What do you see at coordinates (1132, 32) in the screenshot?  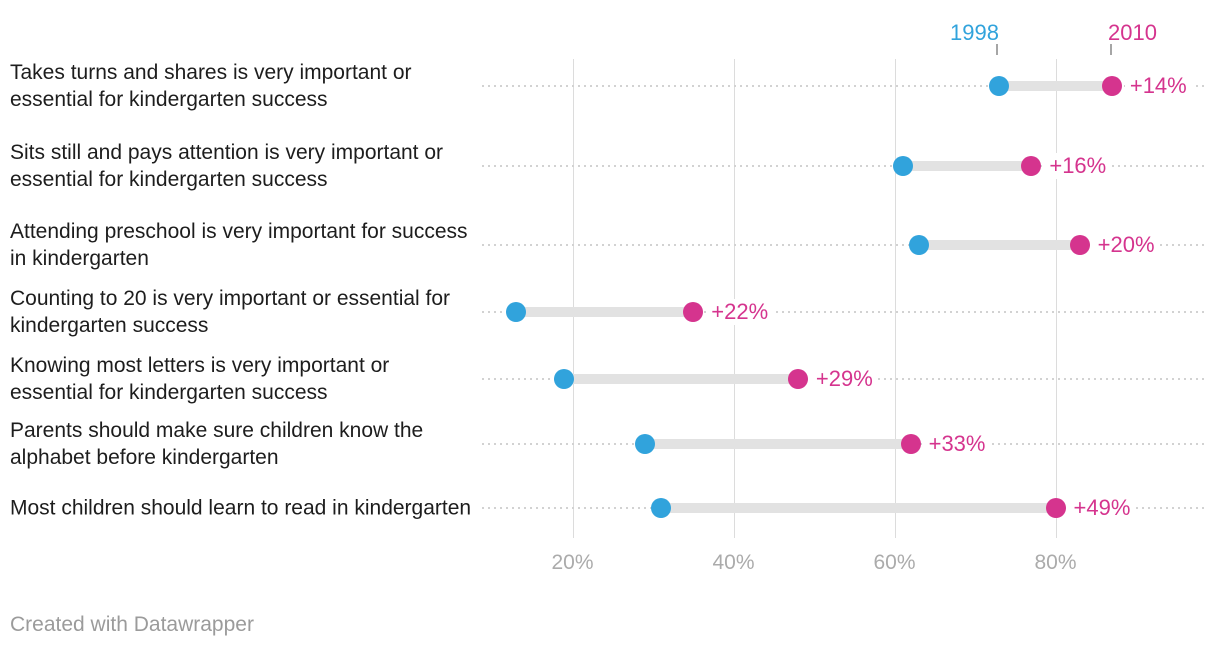 I see `legend-label-2010: 2010` at bounding box center [1132, 32].